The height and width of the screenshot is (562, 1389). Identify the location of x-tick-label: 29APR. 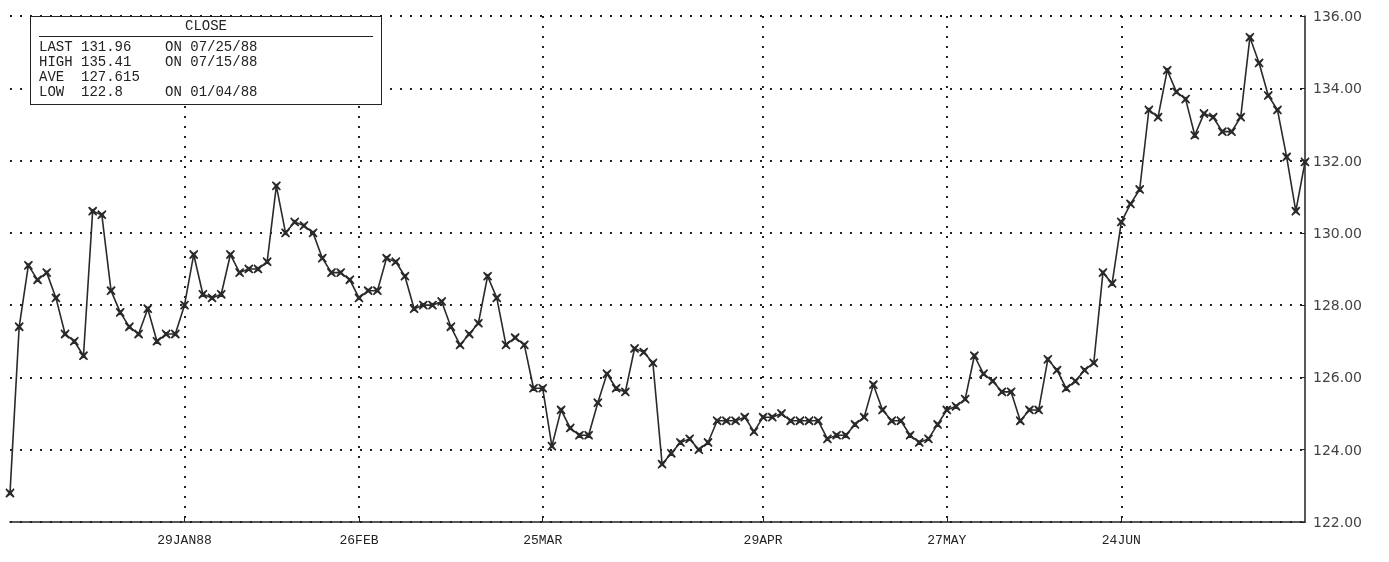
(763, 540).